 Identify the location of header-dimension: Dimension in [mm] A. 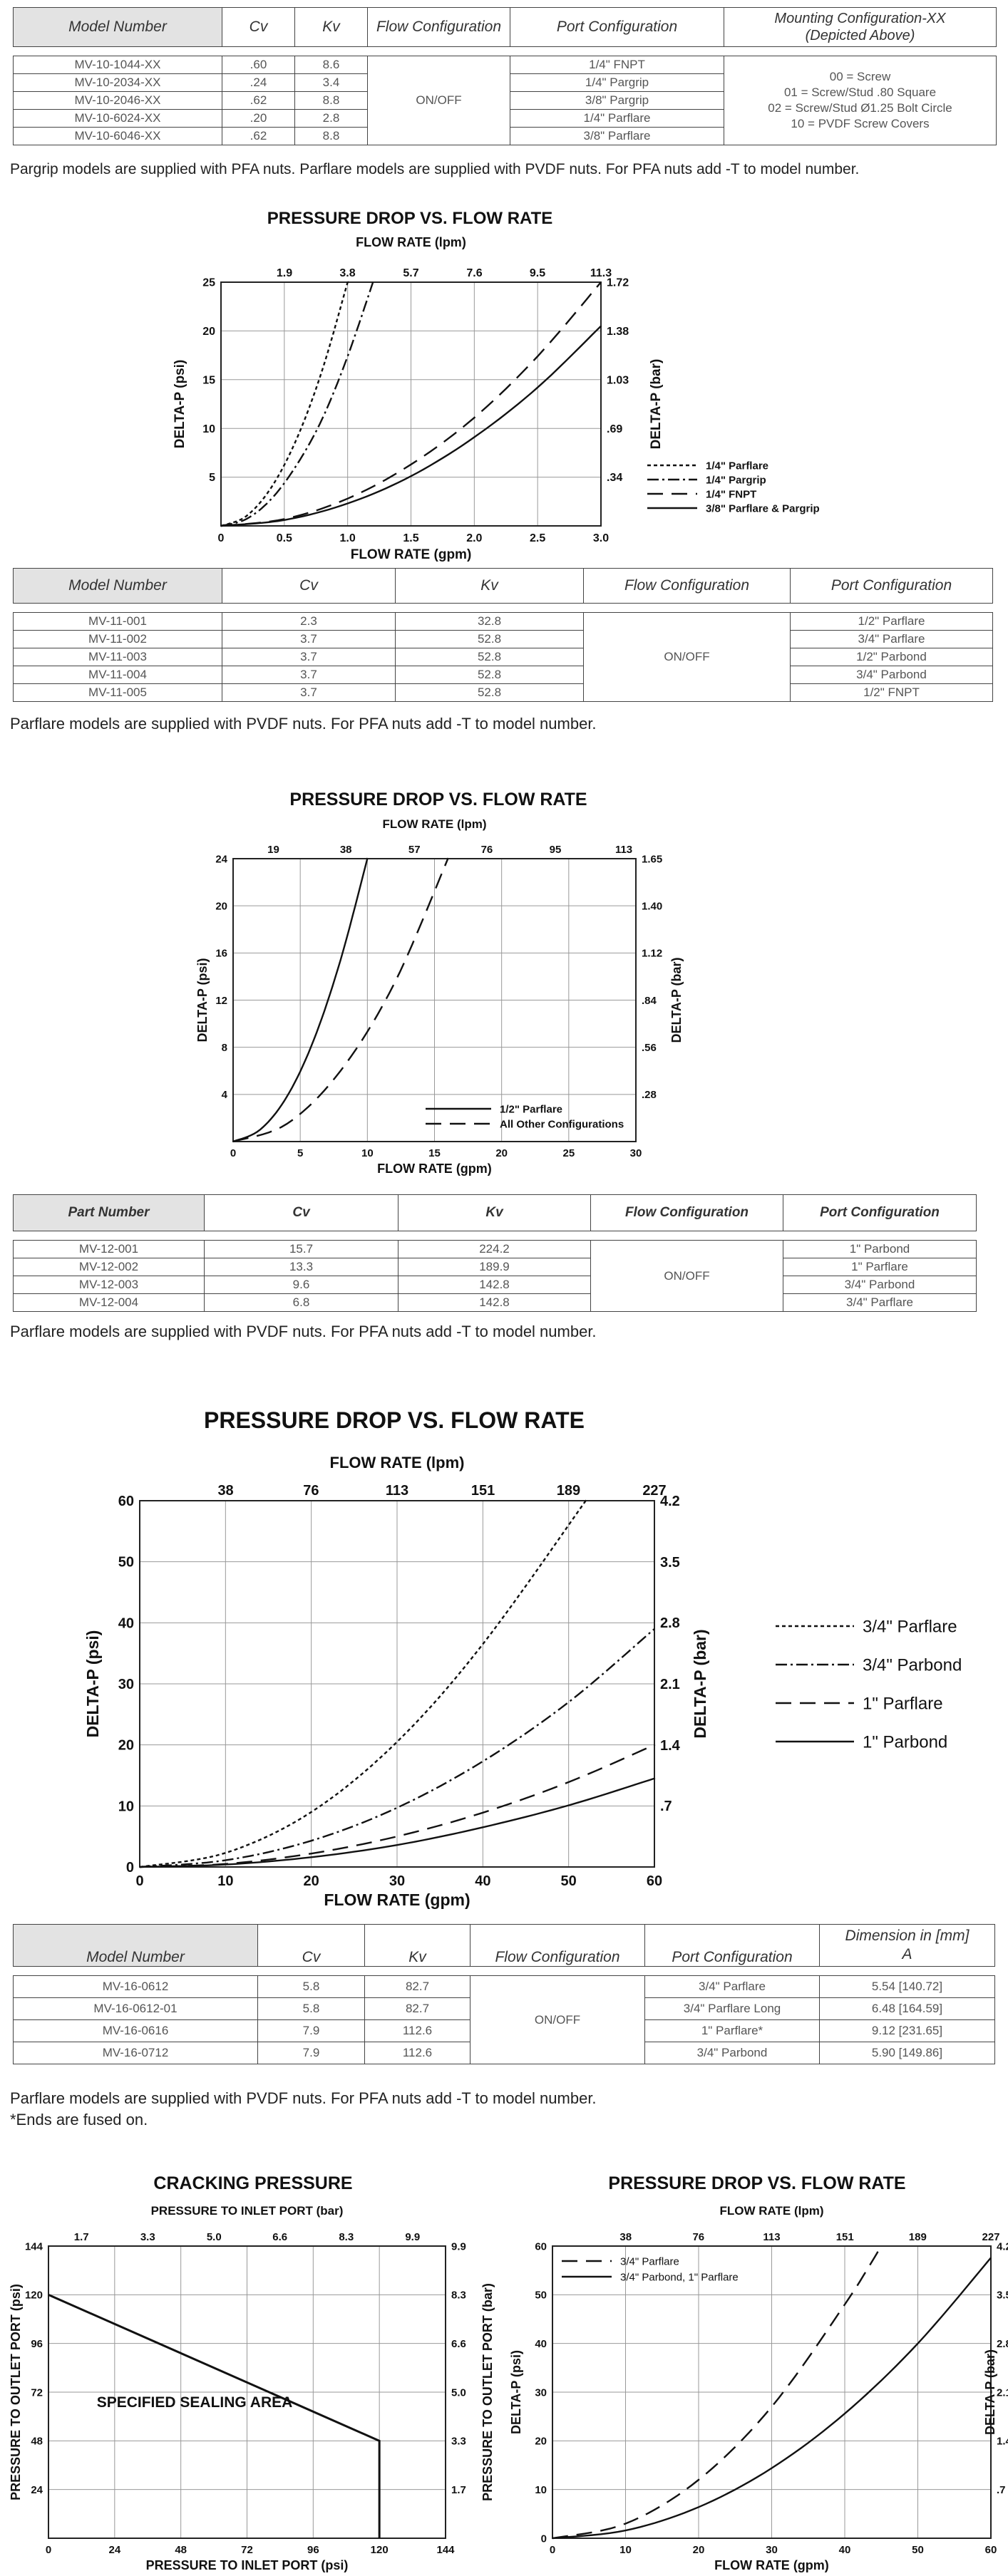
(907, 1945).